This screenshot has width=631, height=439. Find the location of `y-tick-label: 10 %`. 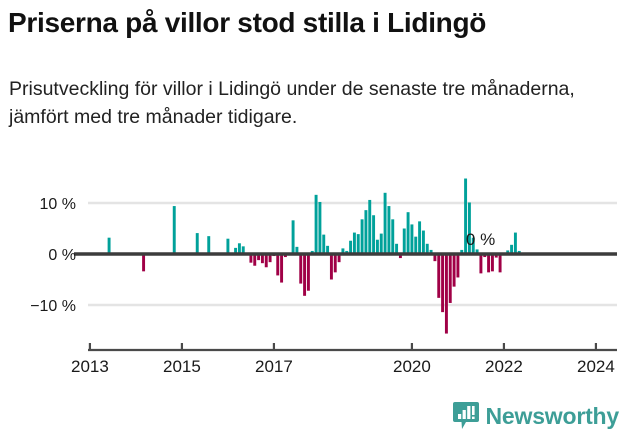

y-tick-label: 10 % is located at coordinates (58, 204).